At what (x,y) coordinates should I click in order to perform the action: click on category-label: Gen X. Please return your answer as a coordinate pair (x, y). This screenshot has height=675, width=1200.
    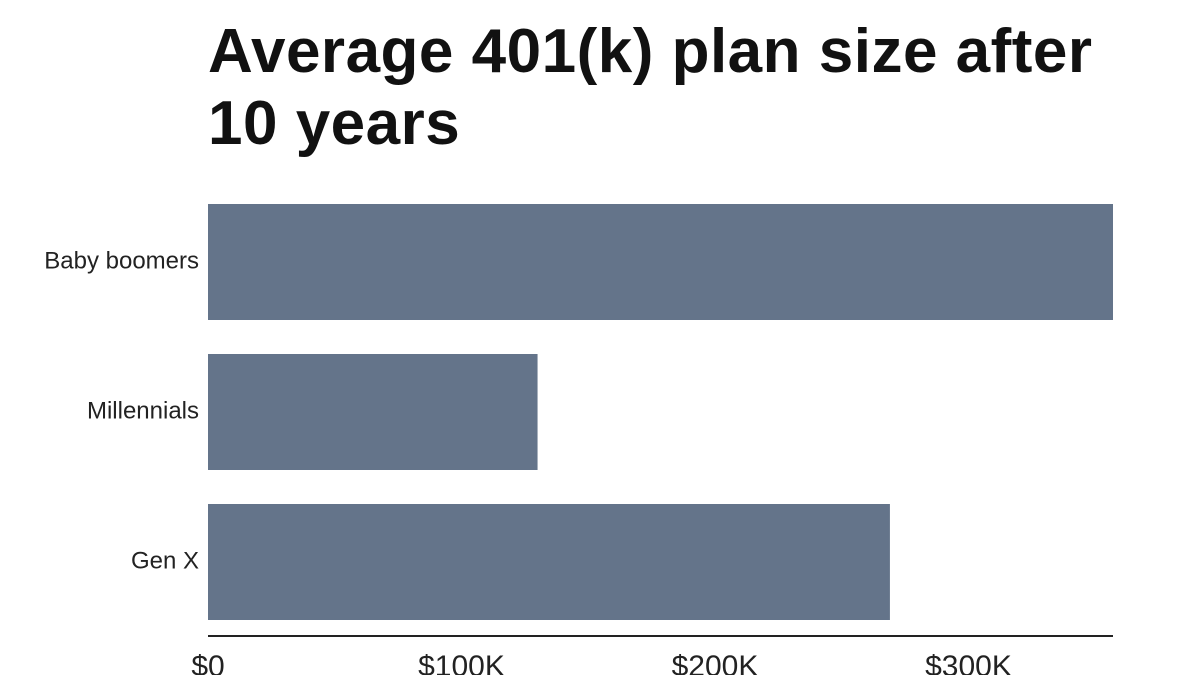
    Looking at the image, I should click on (165, 560).